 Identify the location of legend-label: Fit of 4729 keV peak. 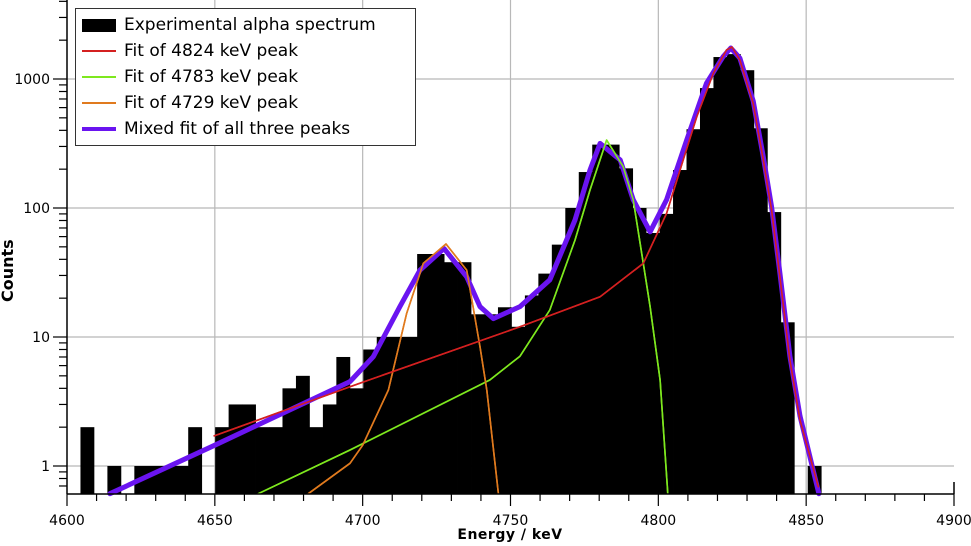
(211, 103).